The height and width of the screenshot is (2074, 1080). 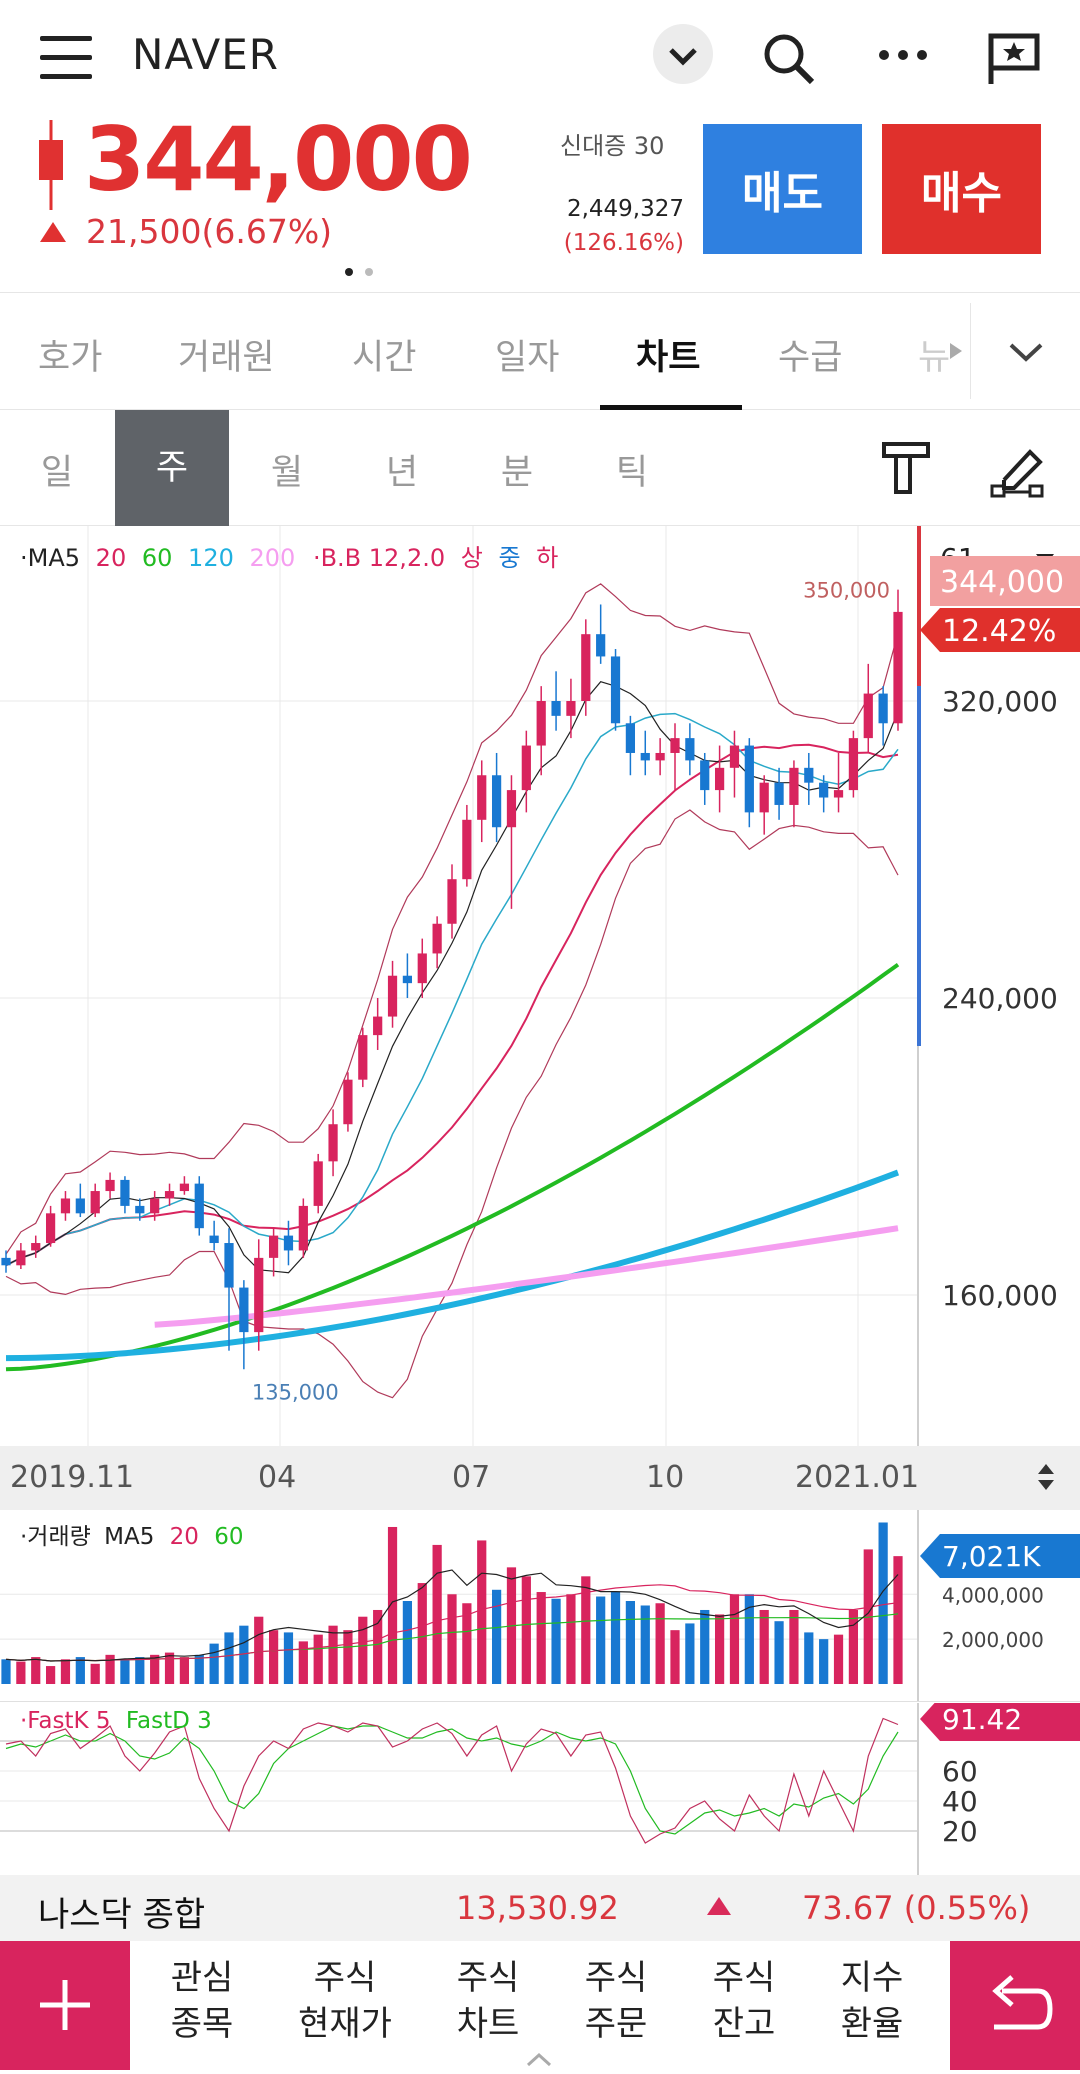 What do you see at coordinates (961, 189) in the screenshot?
I see `buy-button: 매수` at bounding box center [961, 189].